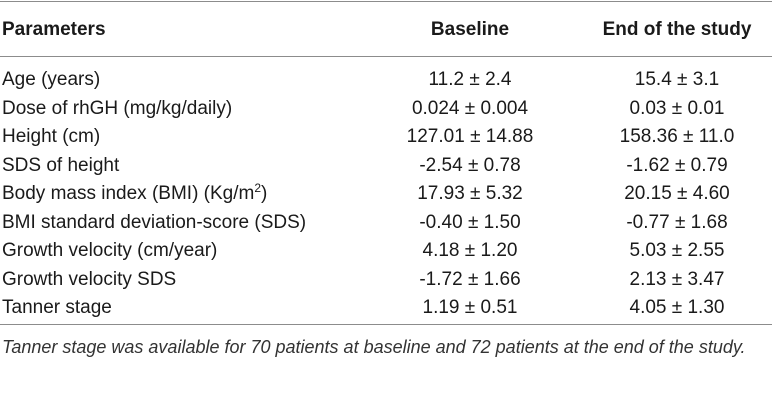  Describe the element at coordinates (470, 250) in the screenshot. I see `value-cell: 4.18 ± 1.20` at that location.